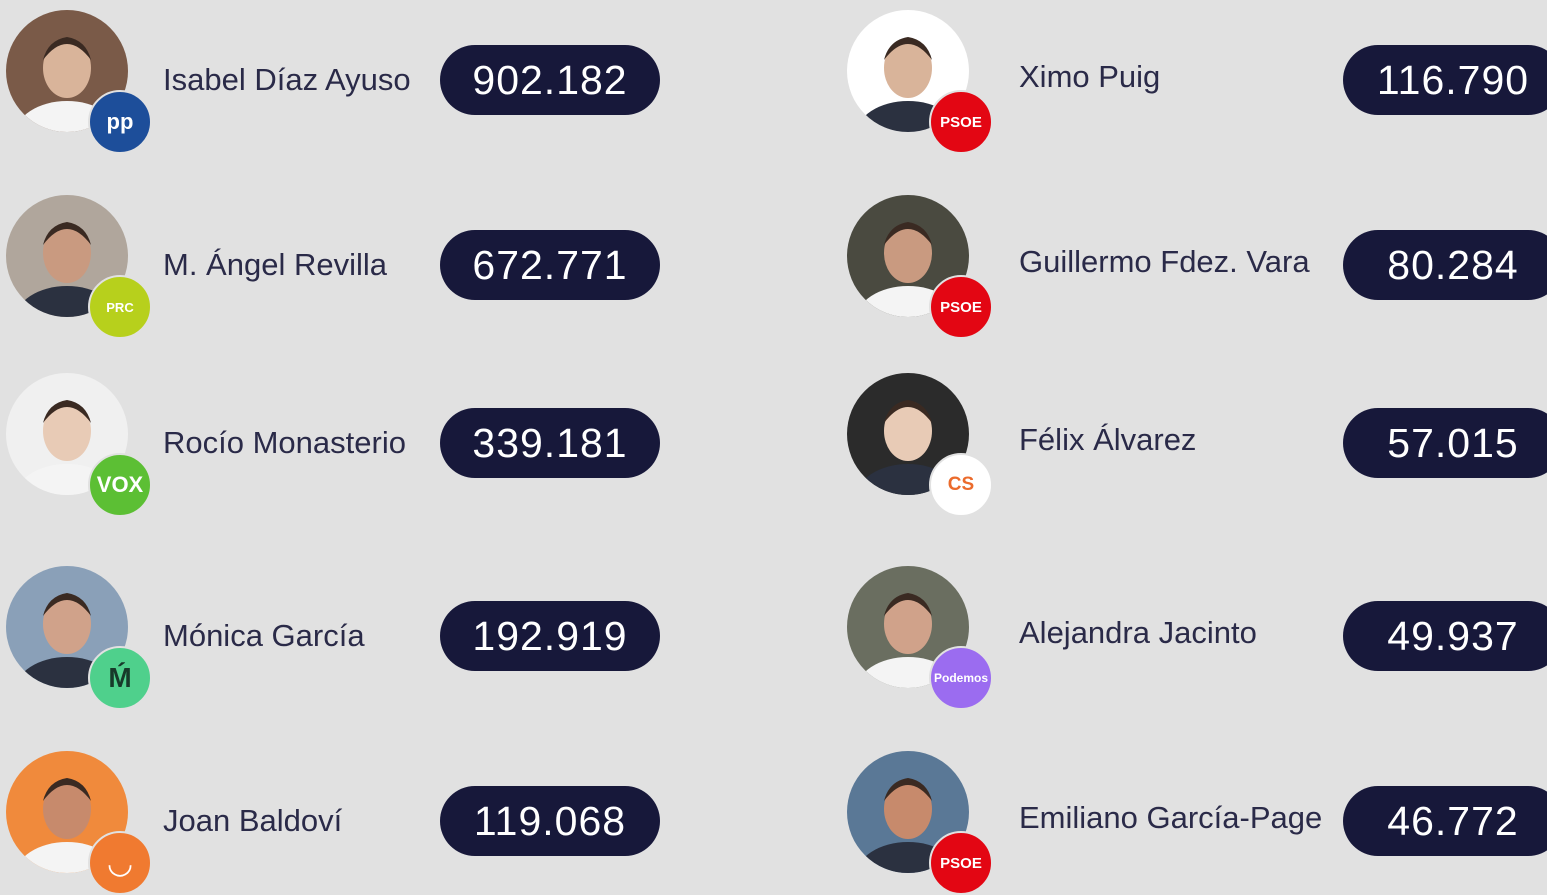 The image size is (1547, 895). Describe the element at coordinates (67, 269) in the screenshot. I see `portrait` at that location.